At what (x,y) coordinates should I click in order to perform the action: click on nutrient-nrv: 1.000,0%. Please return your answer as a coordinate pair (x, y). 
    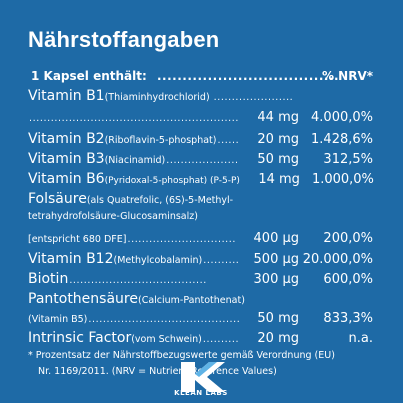
    Looking at the image, I should click on (342, 179).